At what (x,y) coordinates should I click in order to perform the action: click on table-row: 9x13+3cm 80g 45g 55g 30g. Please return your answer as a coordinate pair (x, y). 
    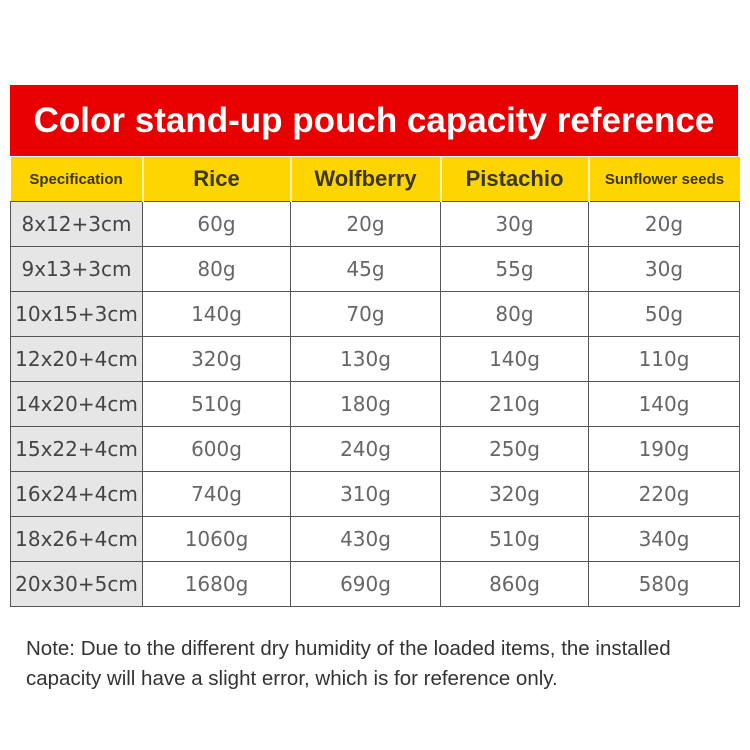
    Looking at the image, I should click on (375, 269).